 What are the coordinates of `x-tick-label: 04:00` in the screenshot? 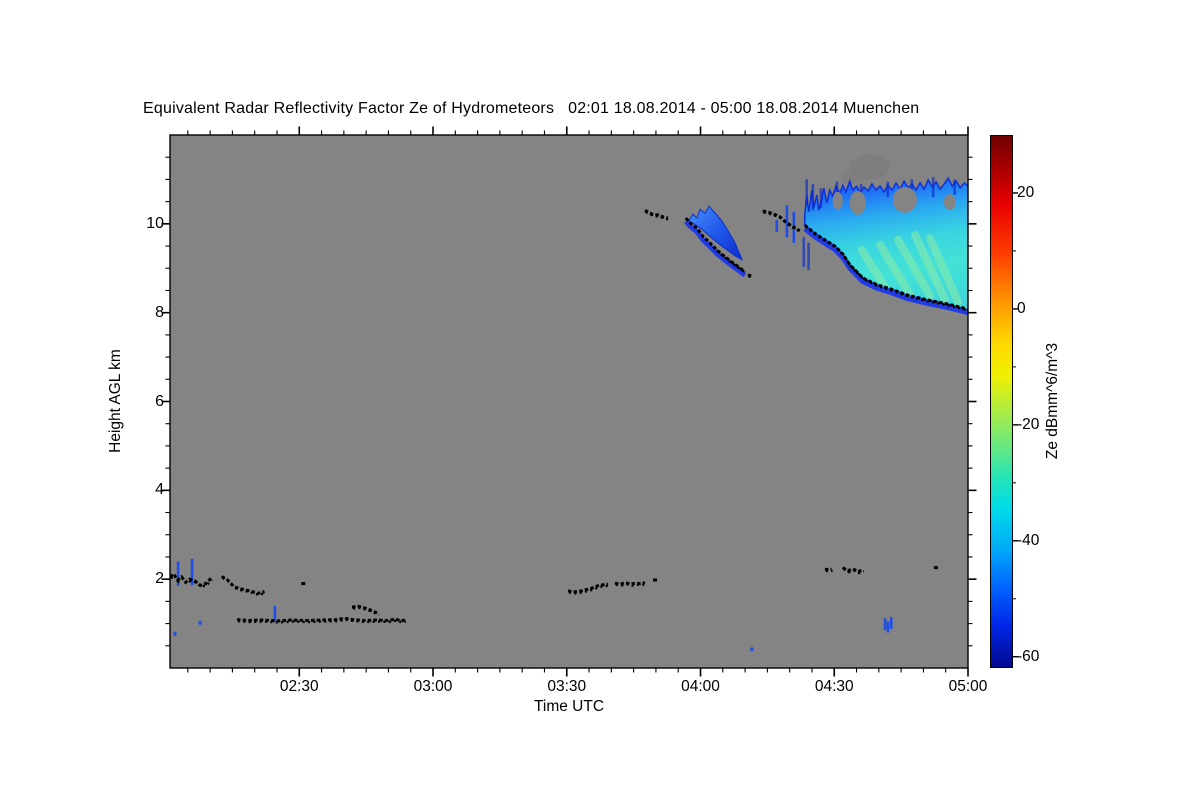 It's located at (700, 686).